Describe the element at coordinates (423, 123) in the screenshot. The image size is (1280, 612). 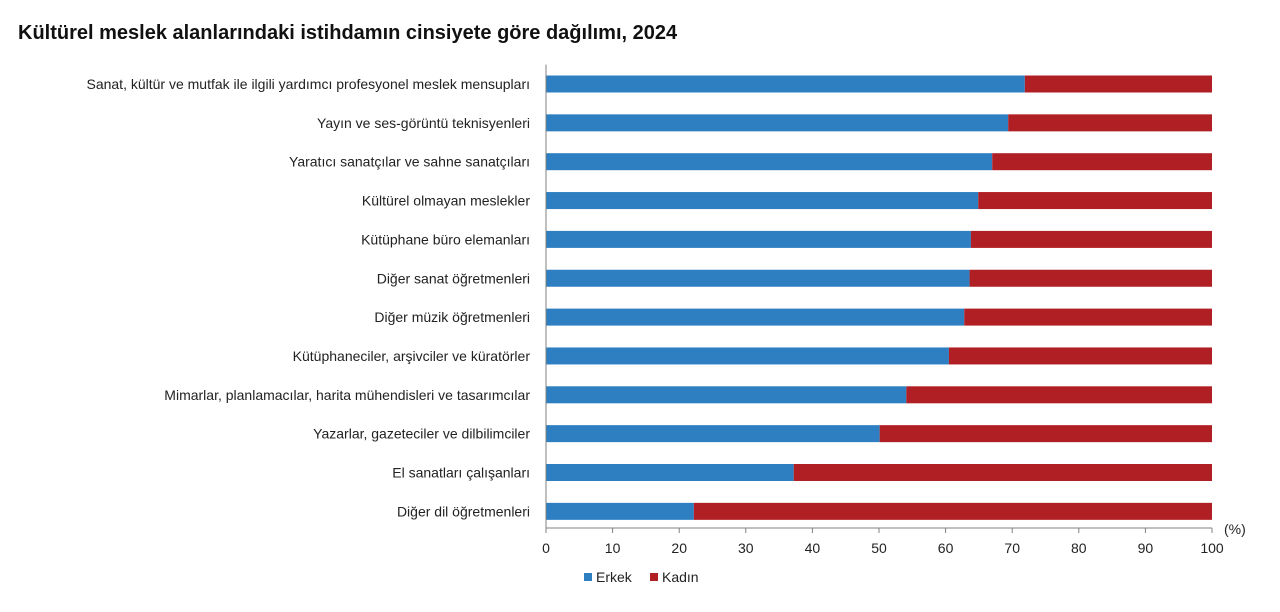
I see `category-label: Yayın ve ses-görüntü teknisyenleri` at that location.